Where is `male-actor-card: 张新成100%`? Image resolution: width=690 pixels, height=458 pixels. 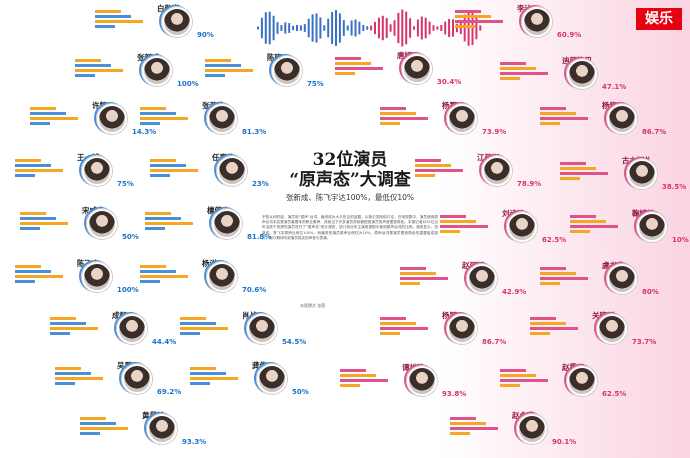 male-actor-card: 张新成100% is located at coordinates (150, 72).